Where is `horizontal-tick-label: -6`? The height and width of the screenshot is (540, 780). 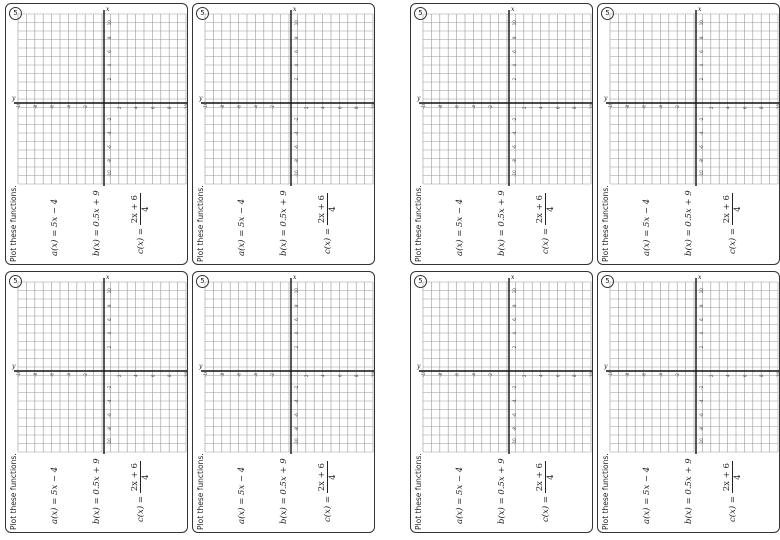
horizontal-tick-label: -6 is located at coordinates (52, 375).